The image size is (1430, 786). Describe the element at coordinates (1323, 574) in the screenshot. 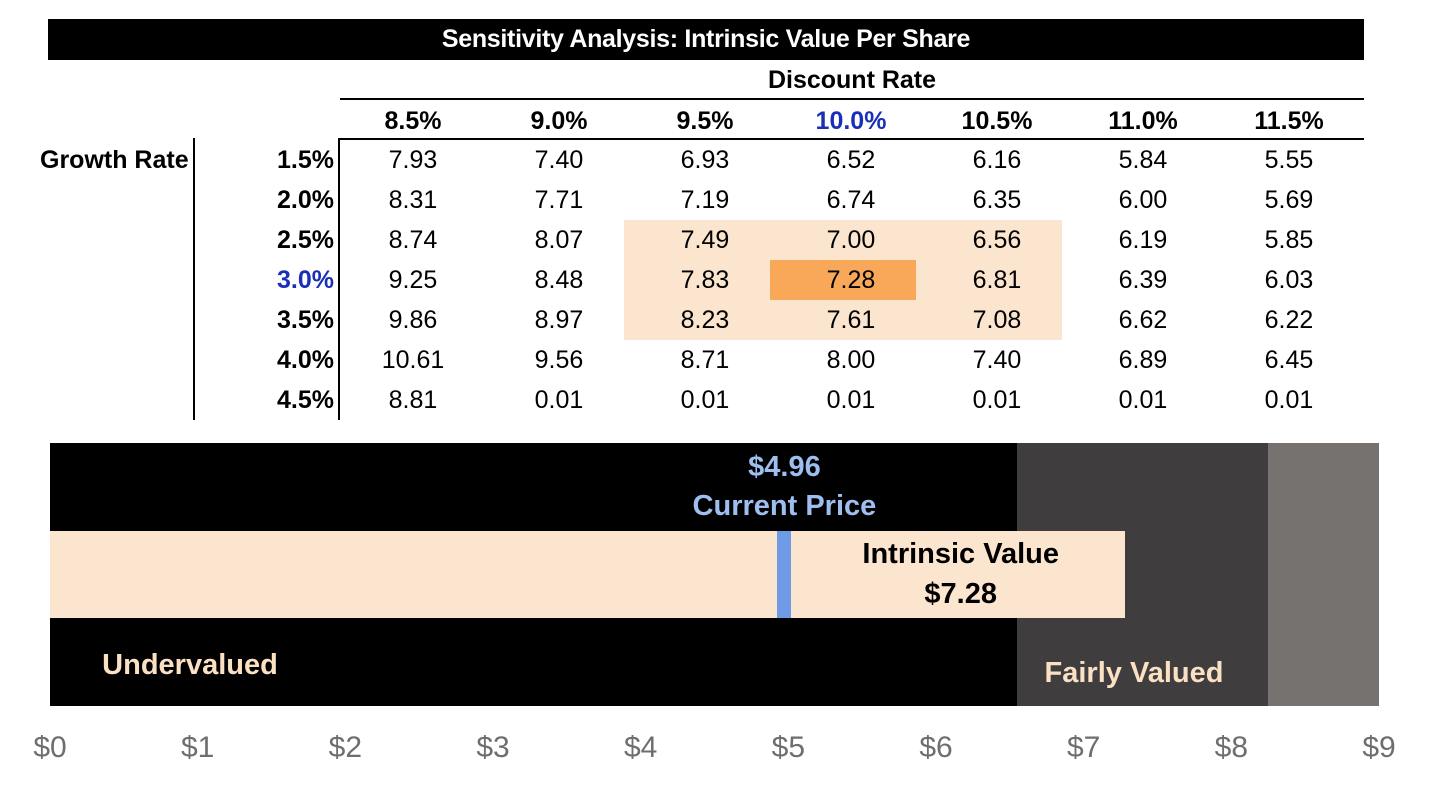

I see `zone-overvalued` at that location.